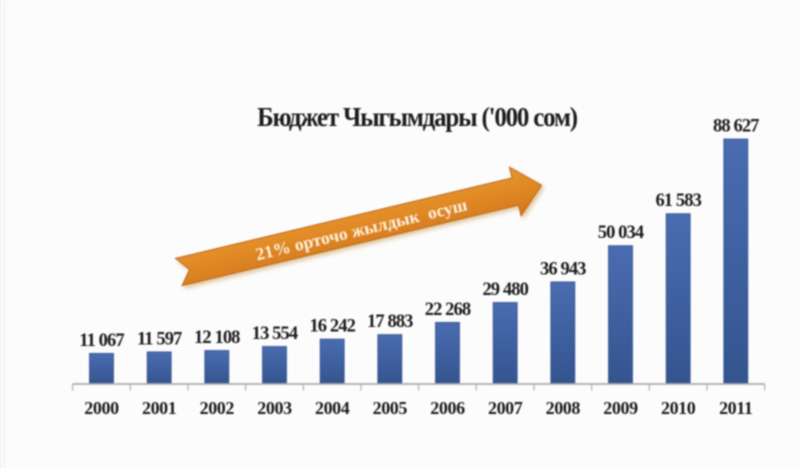  Describe the element at coordinates (332, 327) in the screenshot. I see `svg-text: 16 242` at that location.